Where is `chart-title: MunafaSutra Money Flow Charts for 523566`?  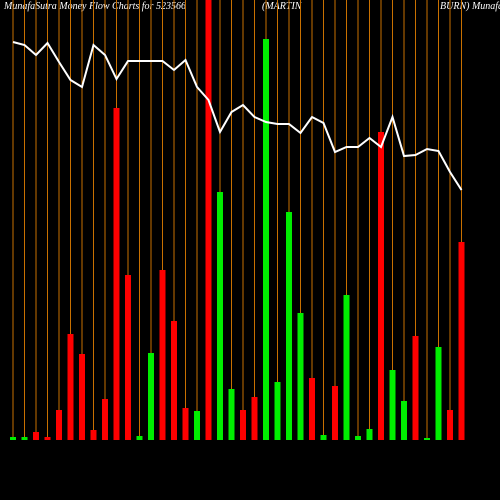 chart-title: MunafaSutra Money Flow Charts for 523566 is located at coordinates (94, 6).